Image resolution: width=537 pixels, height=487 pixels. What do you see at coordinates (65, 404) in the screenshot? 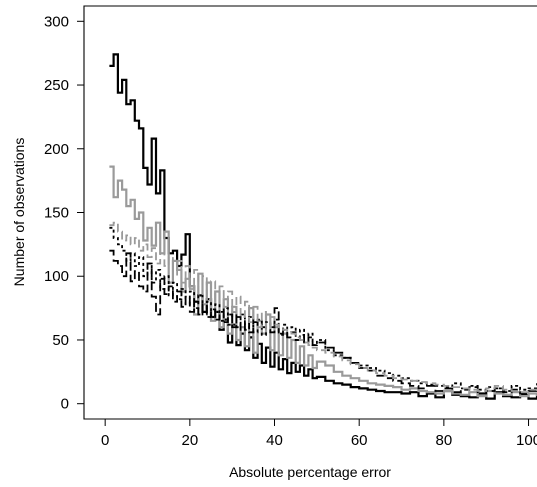
I see `y-tick-label: 0` at bounding box center [65, 404].